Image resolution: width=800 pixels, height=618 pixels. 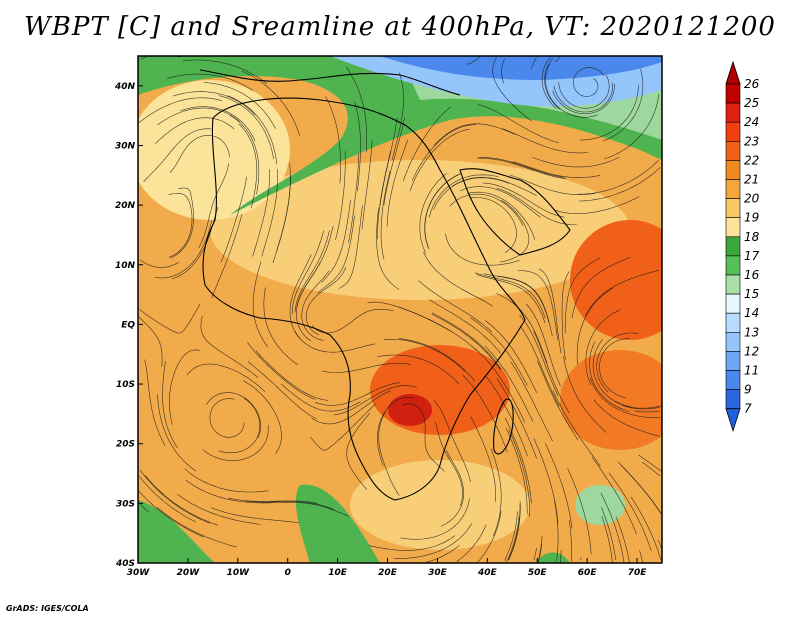 I want to click on lat-tick-label: 30S, so click(x=125, y=504).